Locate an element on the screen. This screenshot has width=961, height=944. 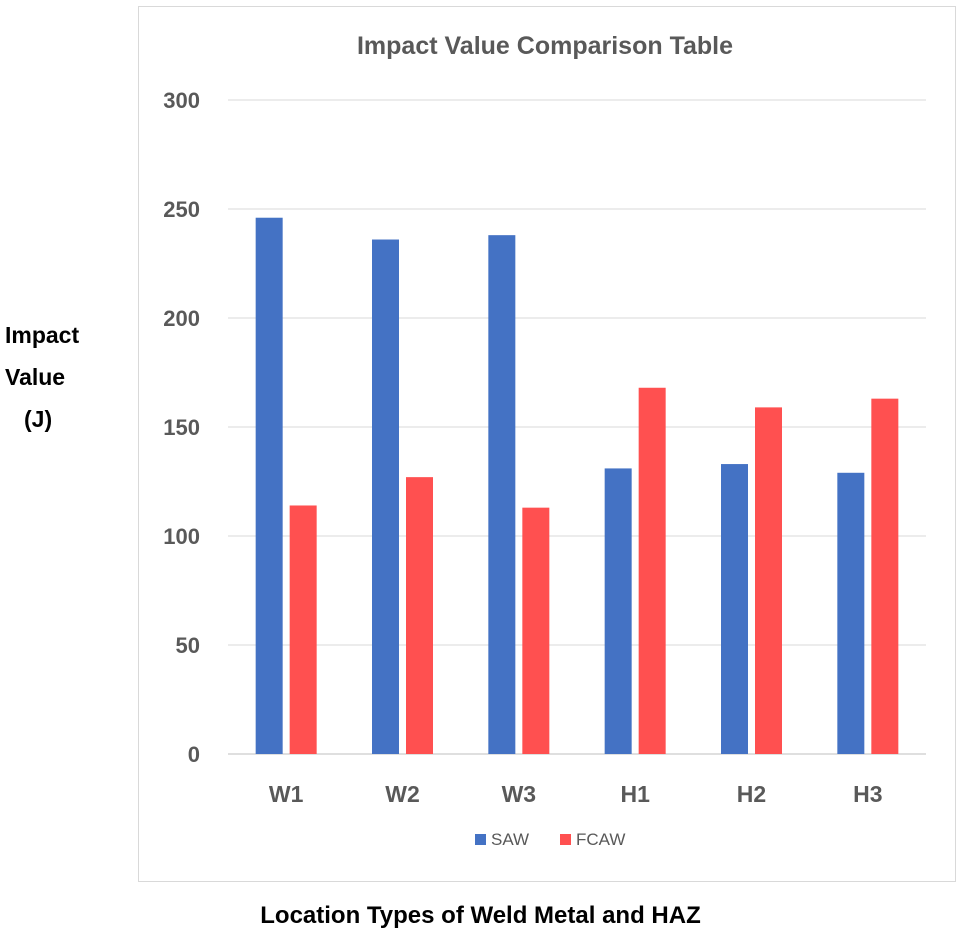
y-axis-label-line1: Impact is located at coordinates (42, 335).